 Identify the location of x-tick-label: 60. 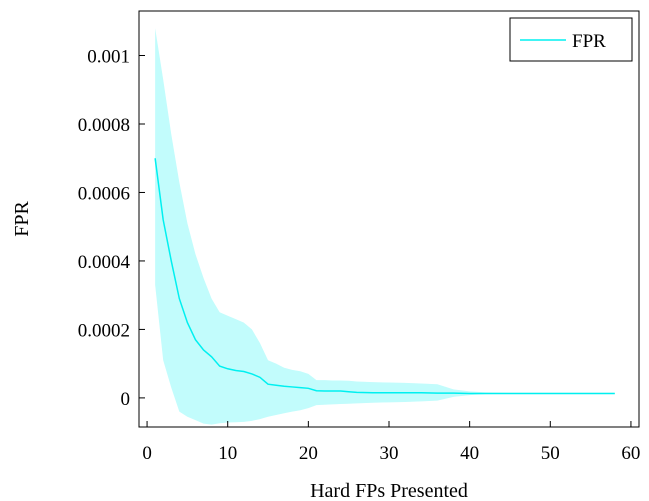
(630, 453).